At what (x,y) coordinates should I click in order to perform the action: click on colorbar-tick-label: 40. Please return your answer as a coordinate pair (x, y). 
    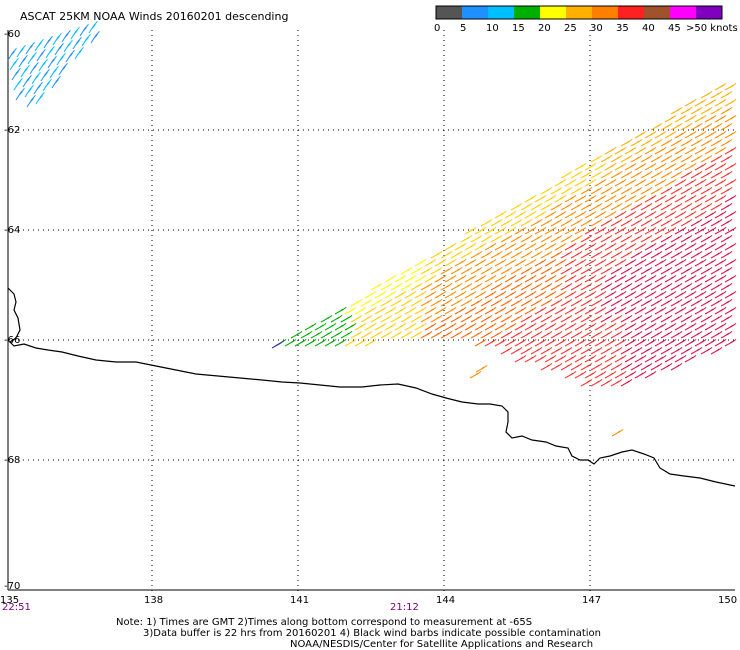
    Looking at the image, I should click on (648, 28).